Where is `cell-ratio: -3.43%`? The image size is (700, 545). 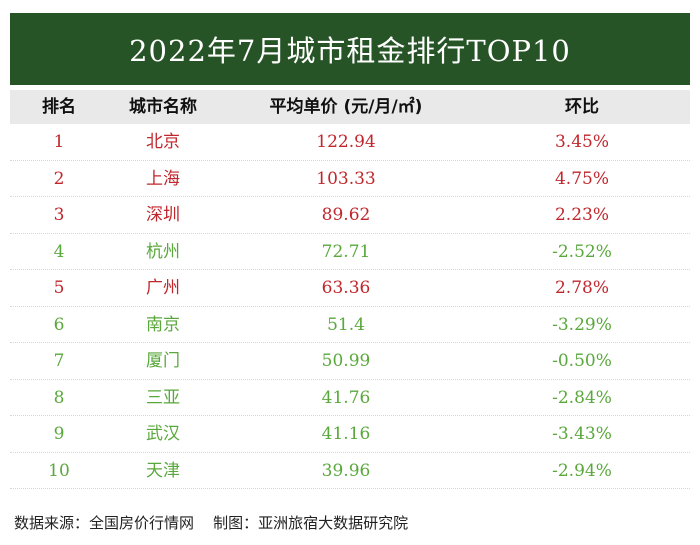 cell-ratio: -3.43% is located at coordinates (582, 434).